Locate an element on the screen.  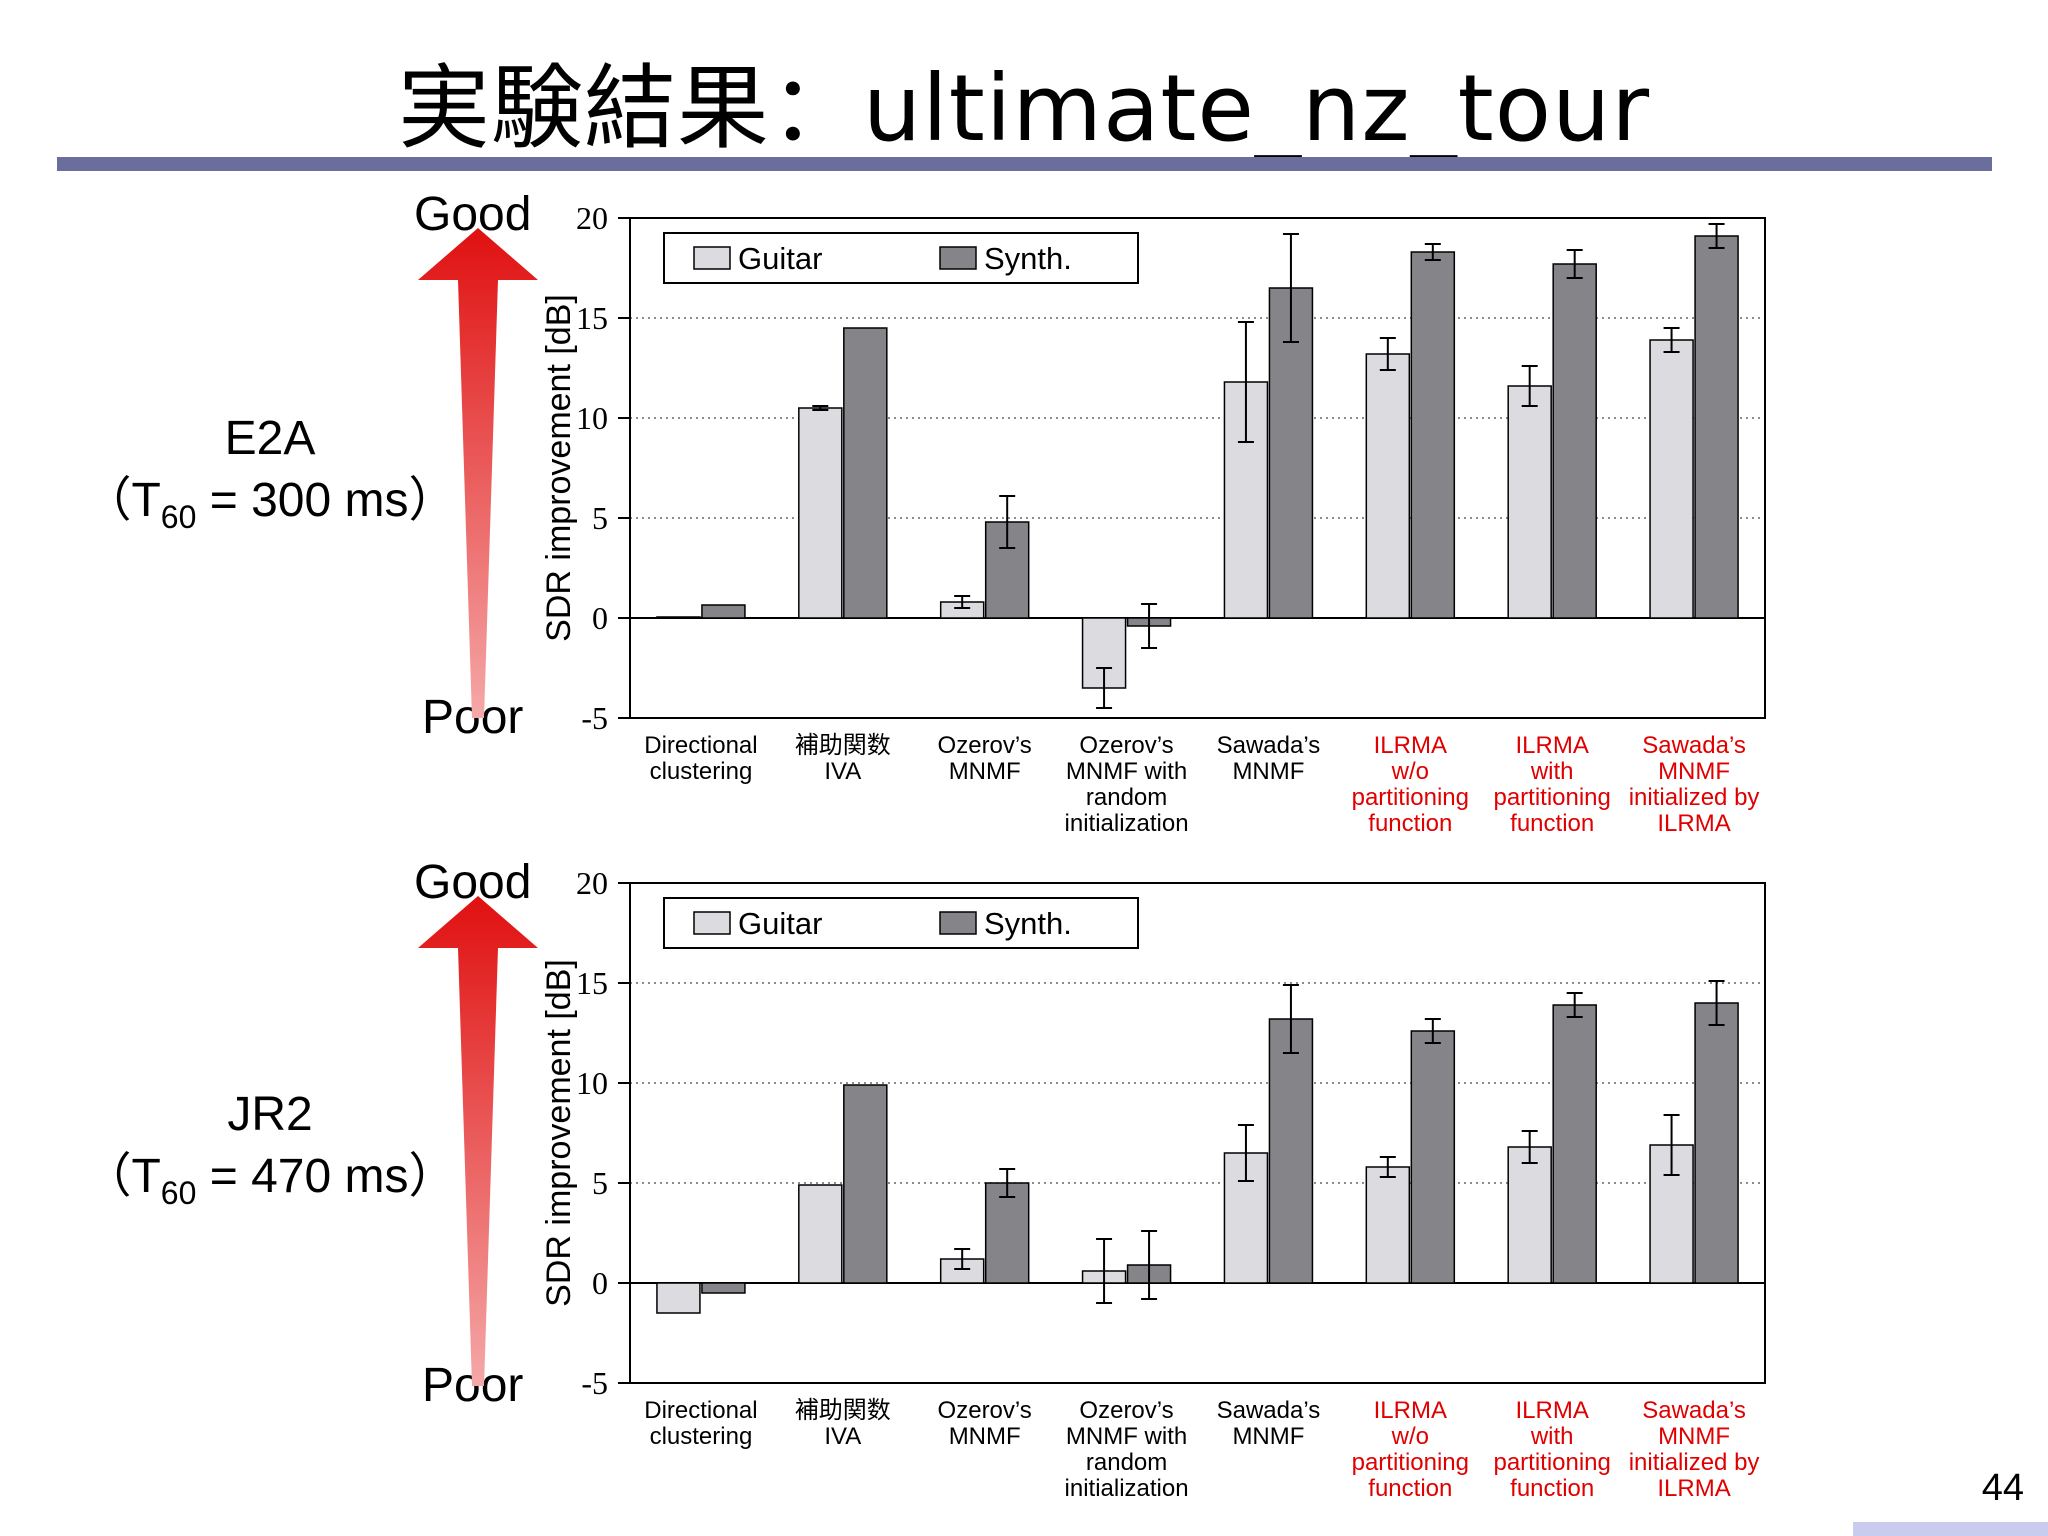
y-tick-label: 20 is located at coordinates (592, 883).